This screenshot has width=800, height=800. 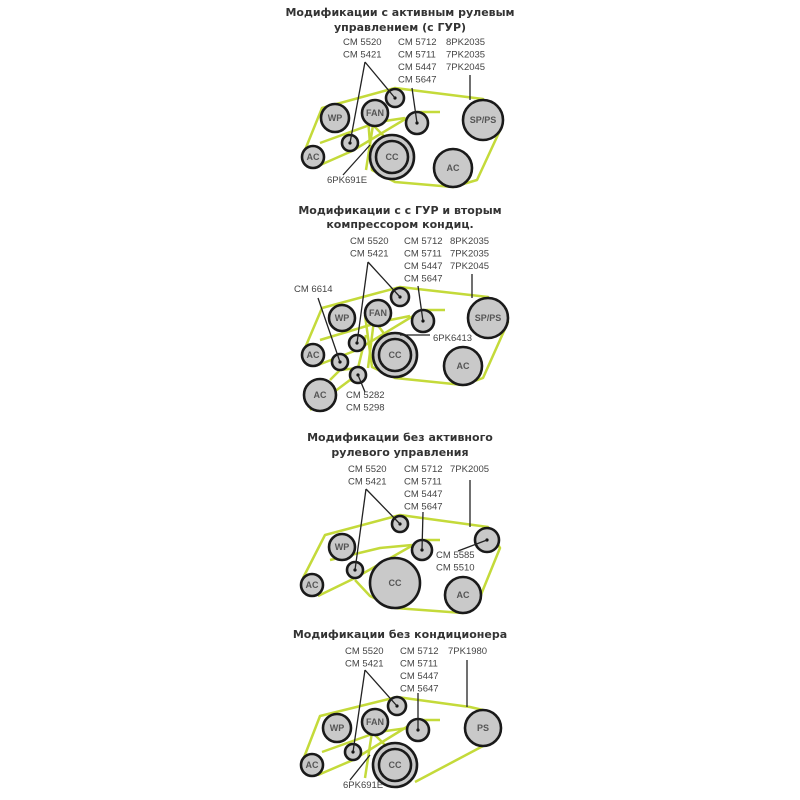 What do you see at coordinates (313, 289) in the screenshot?
I see `part-number-label: CM 6614` at bounding box center [313, 289].